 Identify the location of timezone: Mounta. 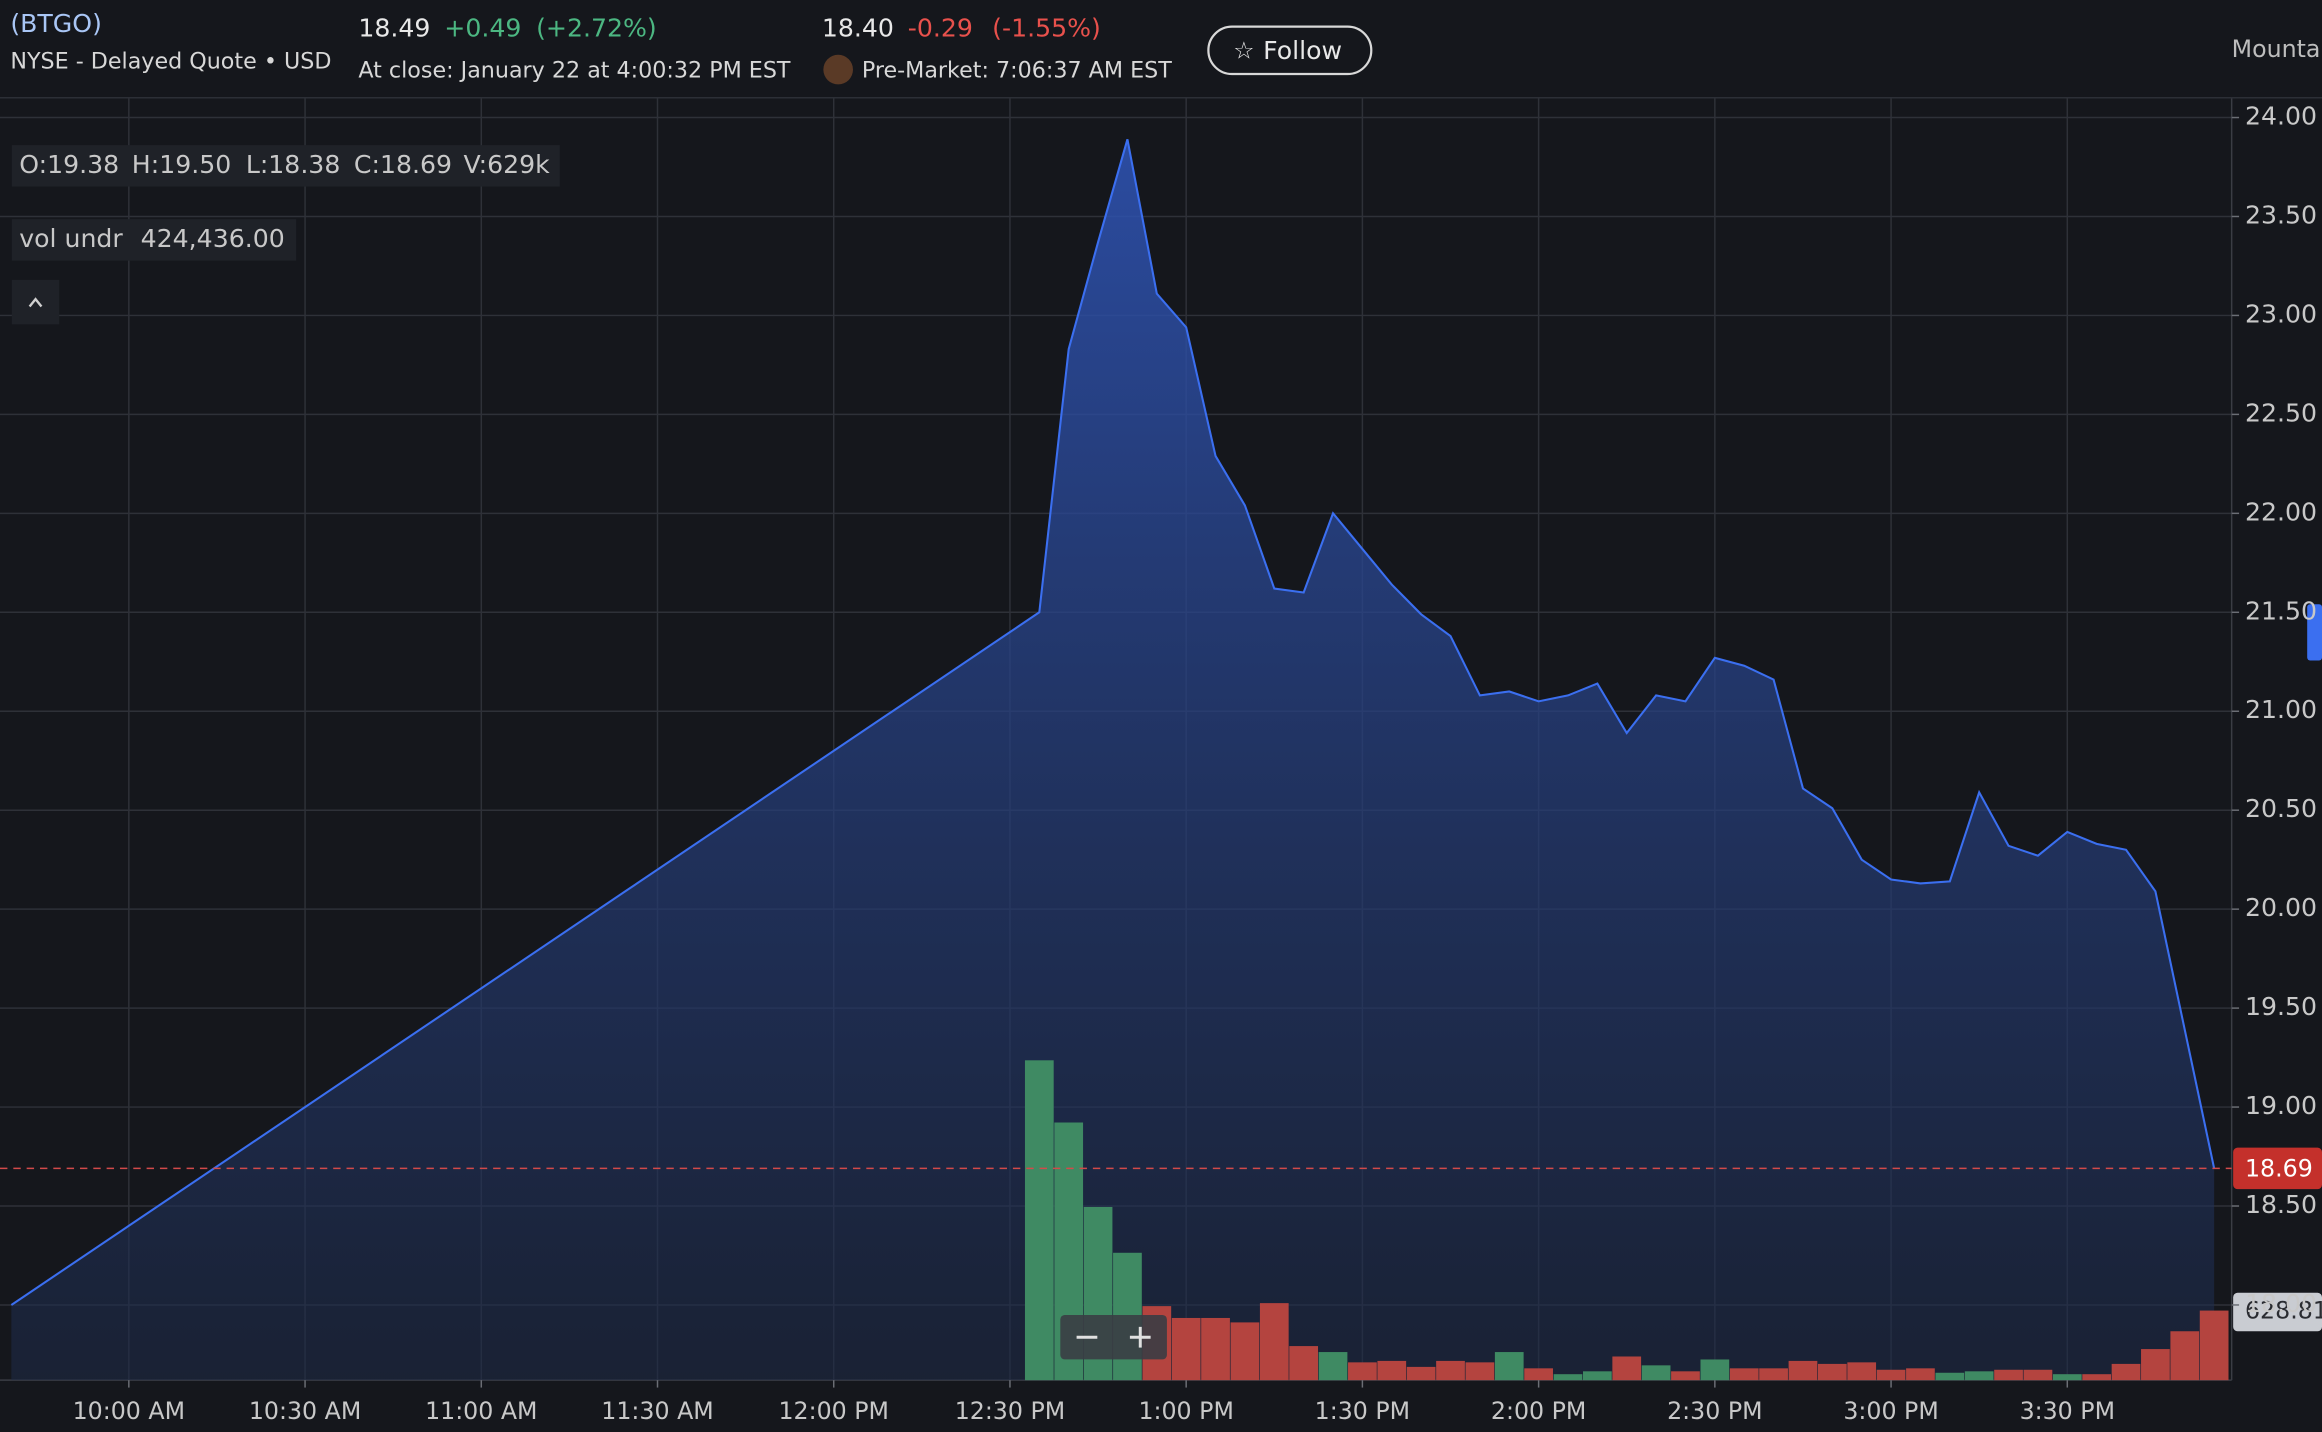
(2276, 49).